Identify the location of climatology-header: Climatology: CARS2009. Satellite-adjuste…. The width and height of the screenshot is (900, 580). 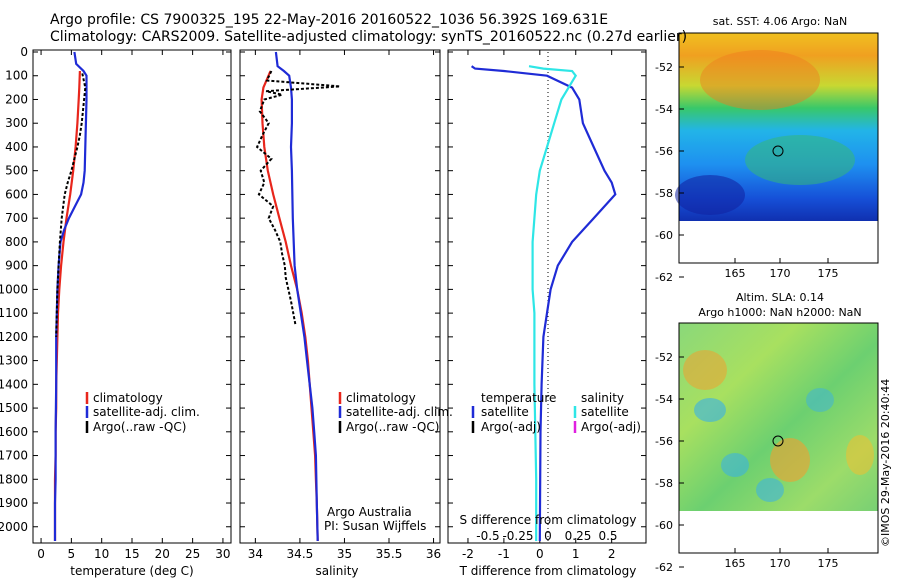
(369, 37).